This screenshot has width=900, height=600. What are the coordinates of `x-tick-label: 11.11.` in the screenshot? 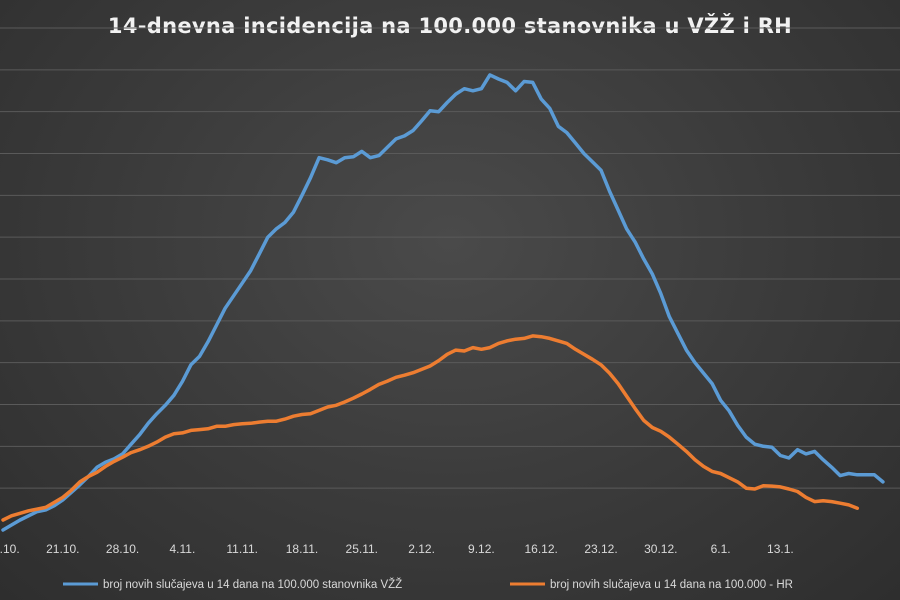 It's located at (242, 549).